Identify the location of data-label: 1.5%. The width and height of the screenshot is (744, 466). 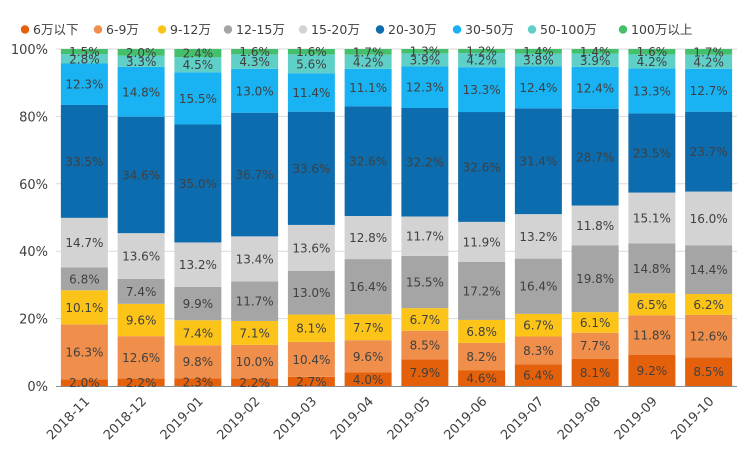
(84, 52).